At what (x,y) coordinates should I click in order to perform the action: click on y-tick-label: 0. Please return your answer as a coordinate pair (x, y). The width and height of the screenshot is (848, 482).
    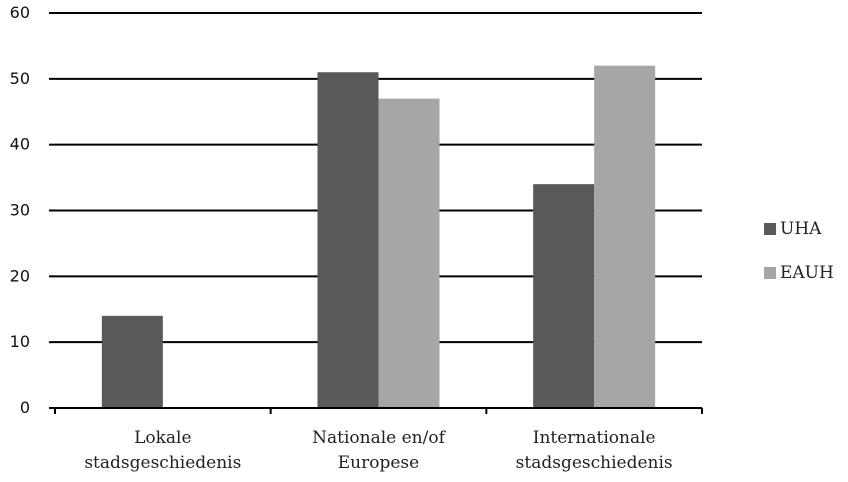
    Looking at the image, I should click on (25, 407).